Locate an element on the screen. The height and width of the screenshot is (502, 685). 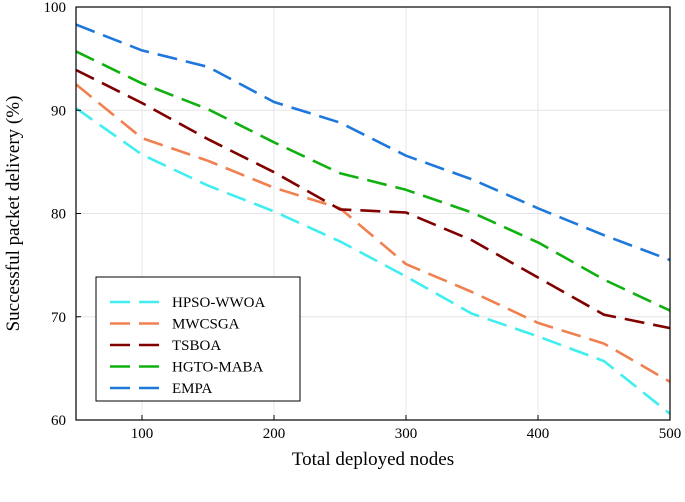
y-tick-label: 60 is located at coordinates (58, 421).